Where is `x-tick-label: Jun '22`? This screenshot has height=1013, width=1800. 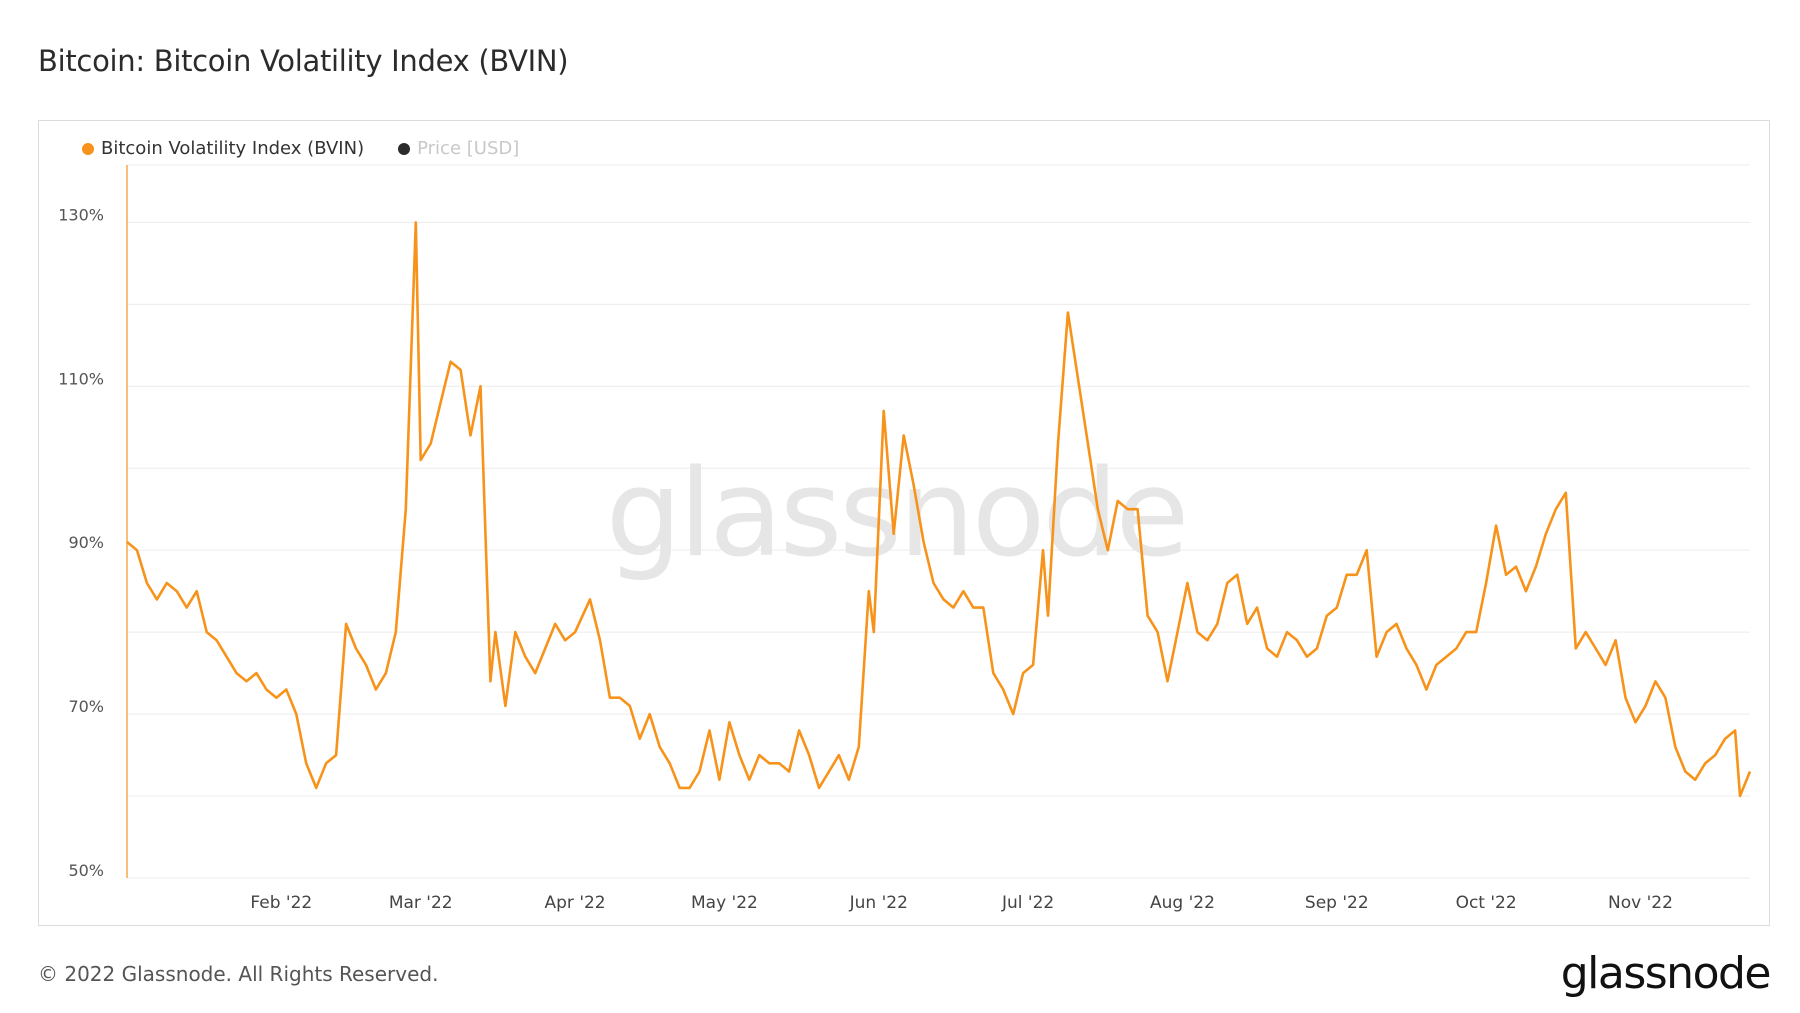
x-tick-label: Jun '22 is located at coordinates (878, 903).